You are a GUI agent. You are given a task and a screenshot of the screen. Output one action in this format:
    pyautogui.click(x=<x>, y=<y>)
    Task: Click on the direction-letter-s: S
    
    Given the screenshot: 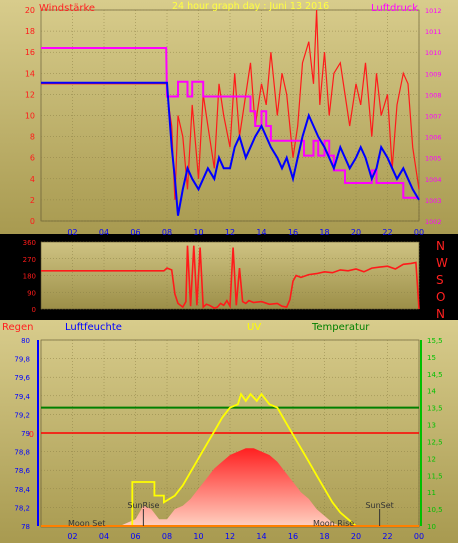 What is the action you would take?
    pyautogui.click(x=440, y=280)
    